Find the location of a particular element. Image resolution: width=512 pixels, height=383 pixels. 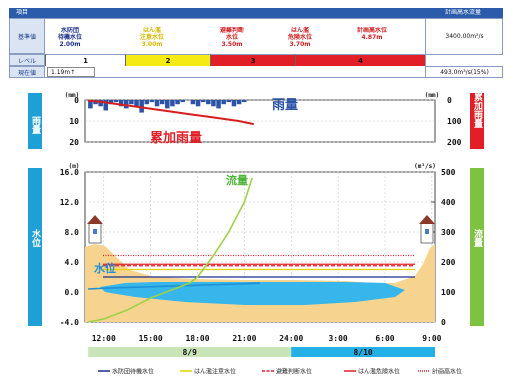

current-level-value: 1.19m↑ is located at coordinates (63, 72).